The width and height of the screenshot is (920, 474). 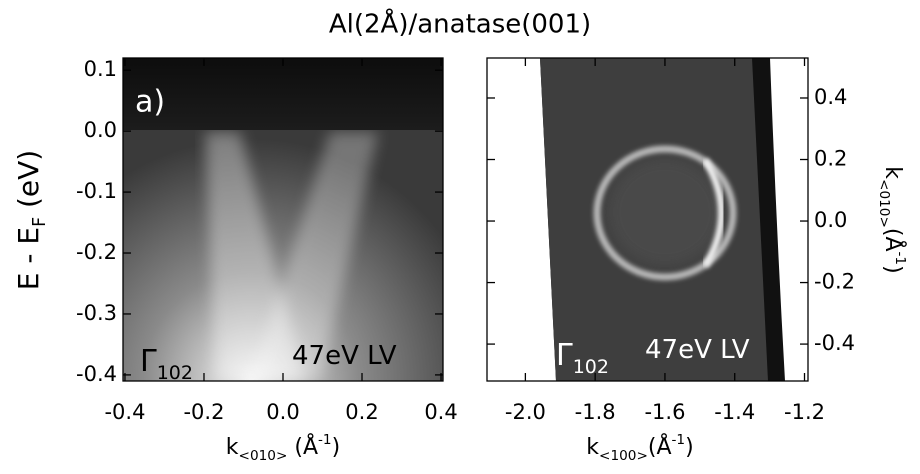 What do you see at coordinates (100, 69) in the screenshot?
I see `y-tick-label: 0.1` at bounding box center [100, 69].